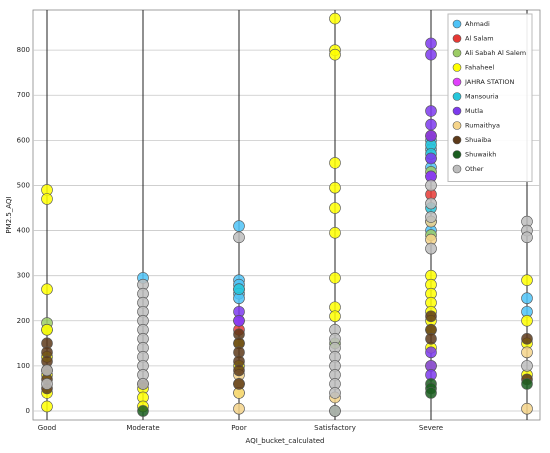  Describe the element at coordinates (239, 428) in the screenshot. I see `x-tick-label: Poor` at that location.